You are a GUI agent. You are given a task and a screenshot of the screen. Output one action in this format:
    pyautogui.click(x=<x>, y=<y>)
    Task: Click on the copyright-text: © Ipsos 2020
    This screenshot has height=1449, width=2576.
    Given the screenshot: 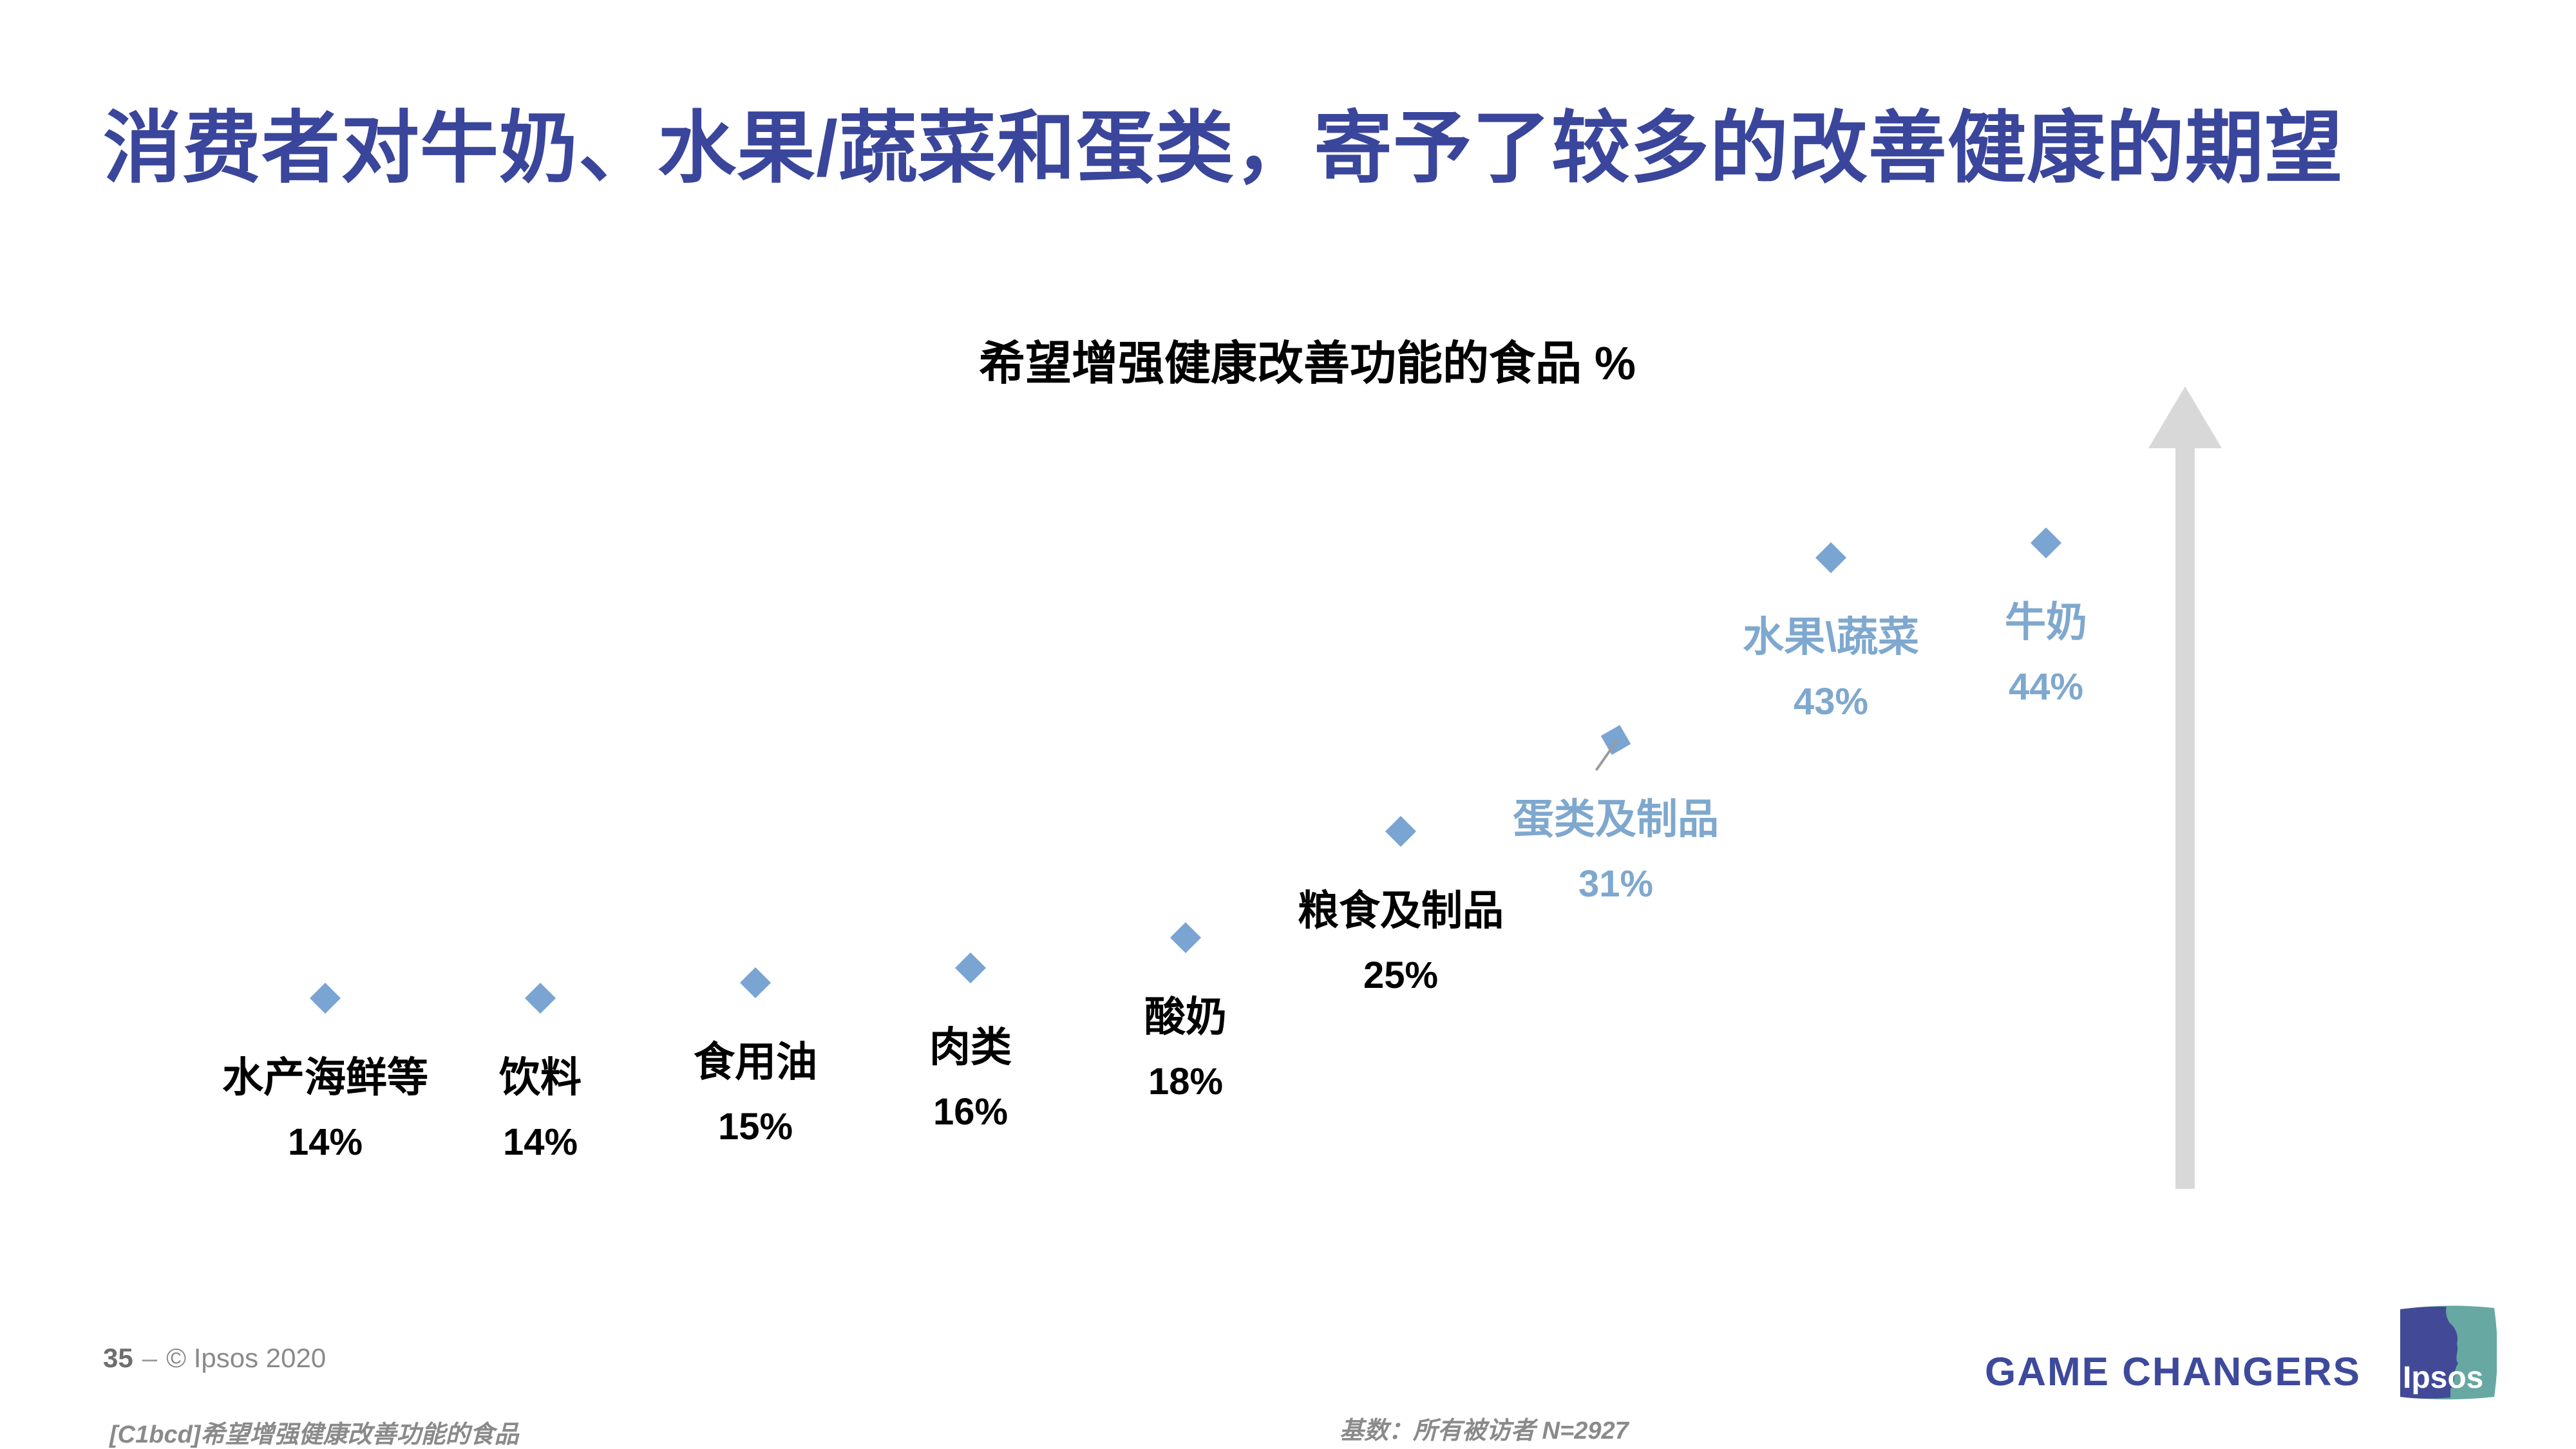 What is the action you would take?
    pyautogui.click(x=247, y=1358)
    